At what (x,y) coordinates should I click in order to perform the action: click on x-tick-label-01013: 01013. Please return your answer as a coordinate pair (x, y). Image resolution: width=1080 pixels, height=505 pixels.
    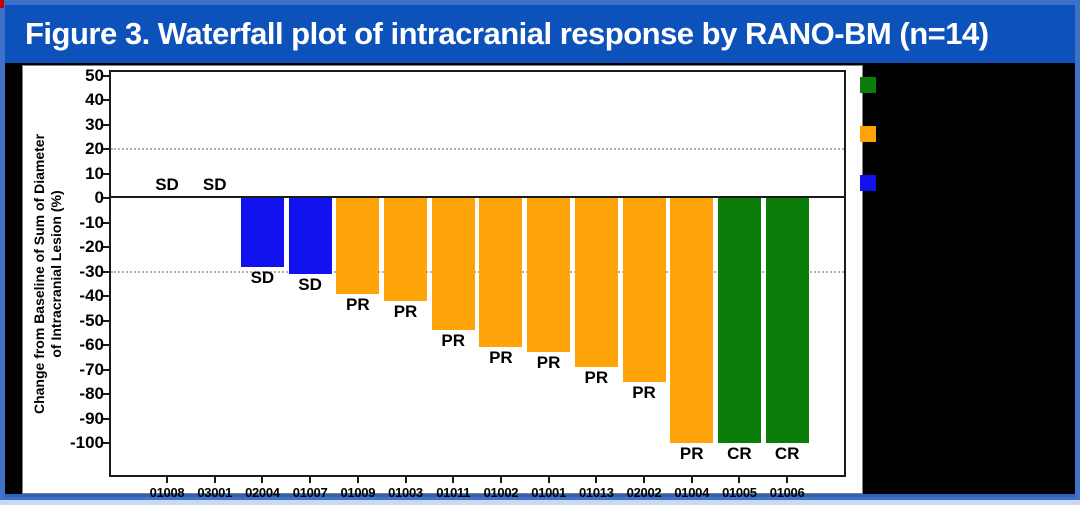
    Looking at the image, I should click on (596, 492).